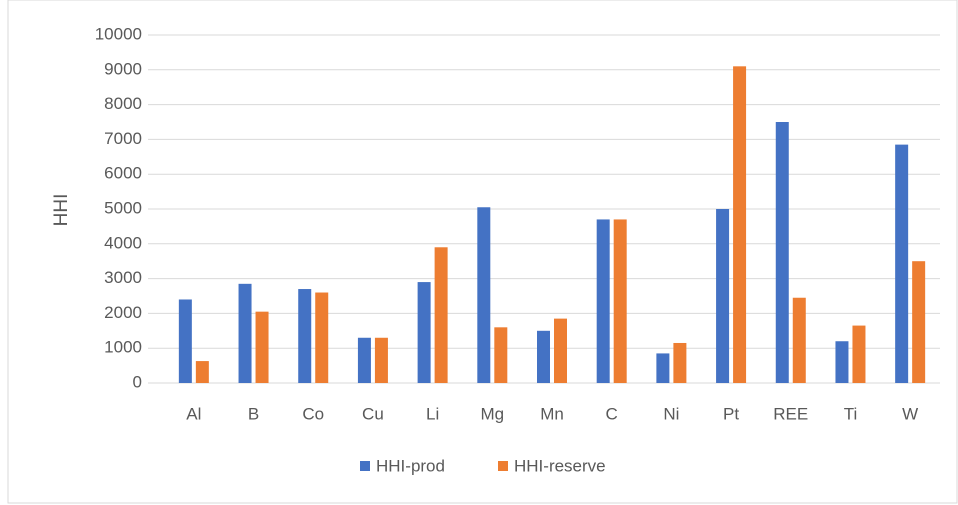  What do you see at coordinates (123, 103) in the screenshot?
I see `y-tick-label: 8000` at bounding box center [123, 103].